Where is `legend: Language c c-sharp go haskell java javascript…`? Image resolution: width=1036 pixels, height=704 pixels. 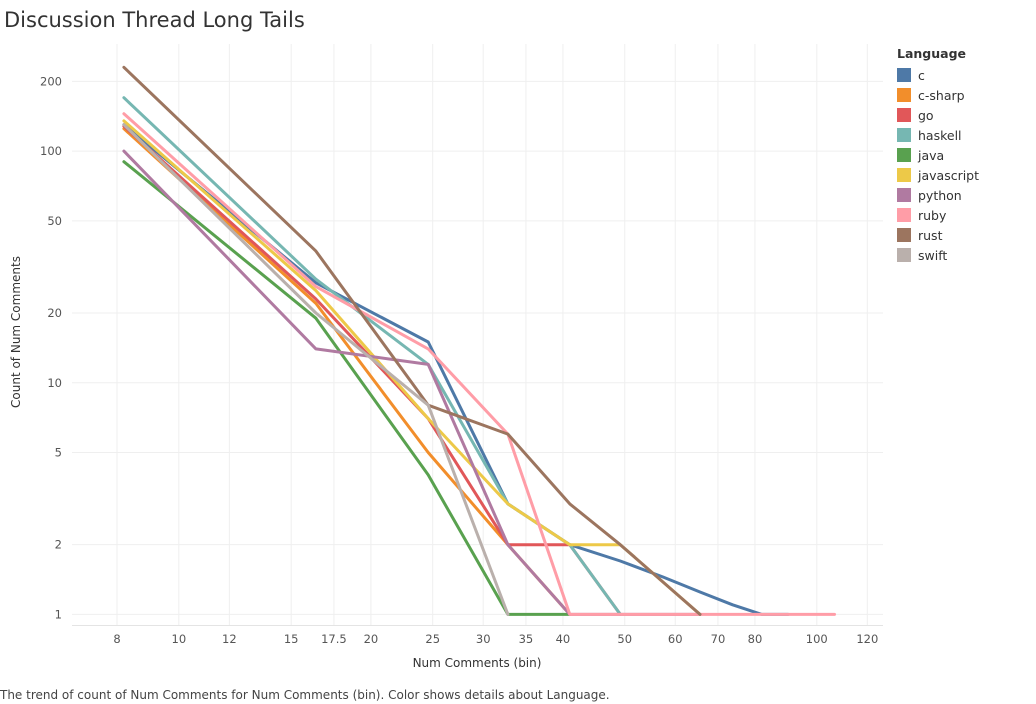 legend: Language c c-sharp go haskell java javascript… is located at coordinates (938, 155).